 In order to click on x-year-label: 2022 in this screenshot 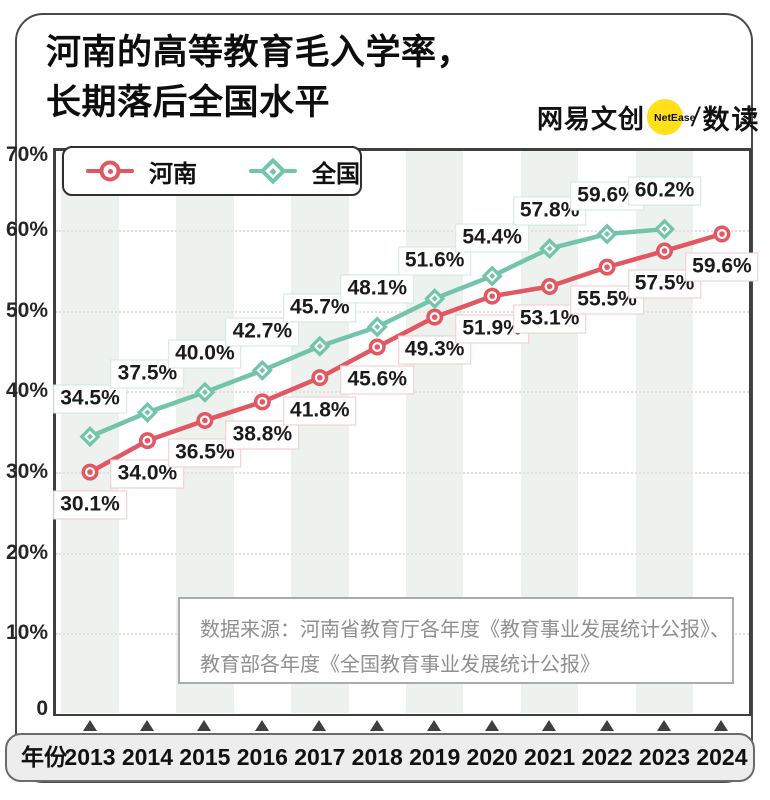, I will do `click(607, 757)`.